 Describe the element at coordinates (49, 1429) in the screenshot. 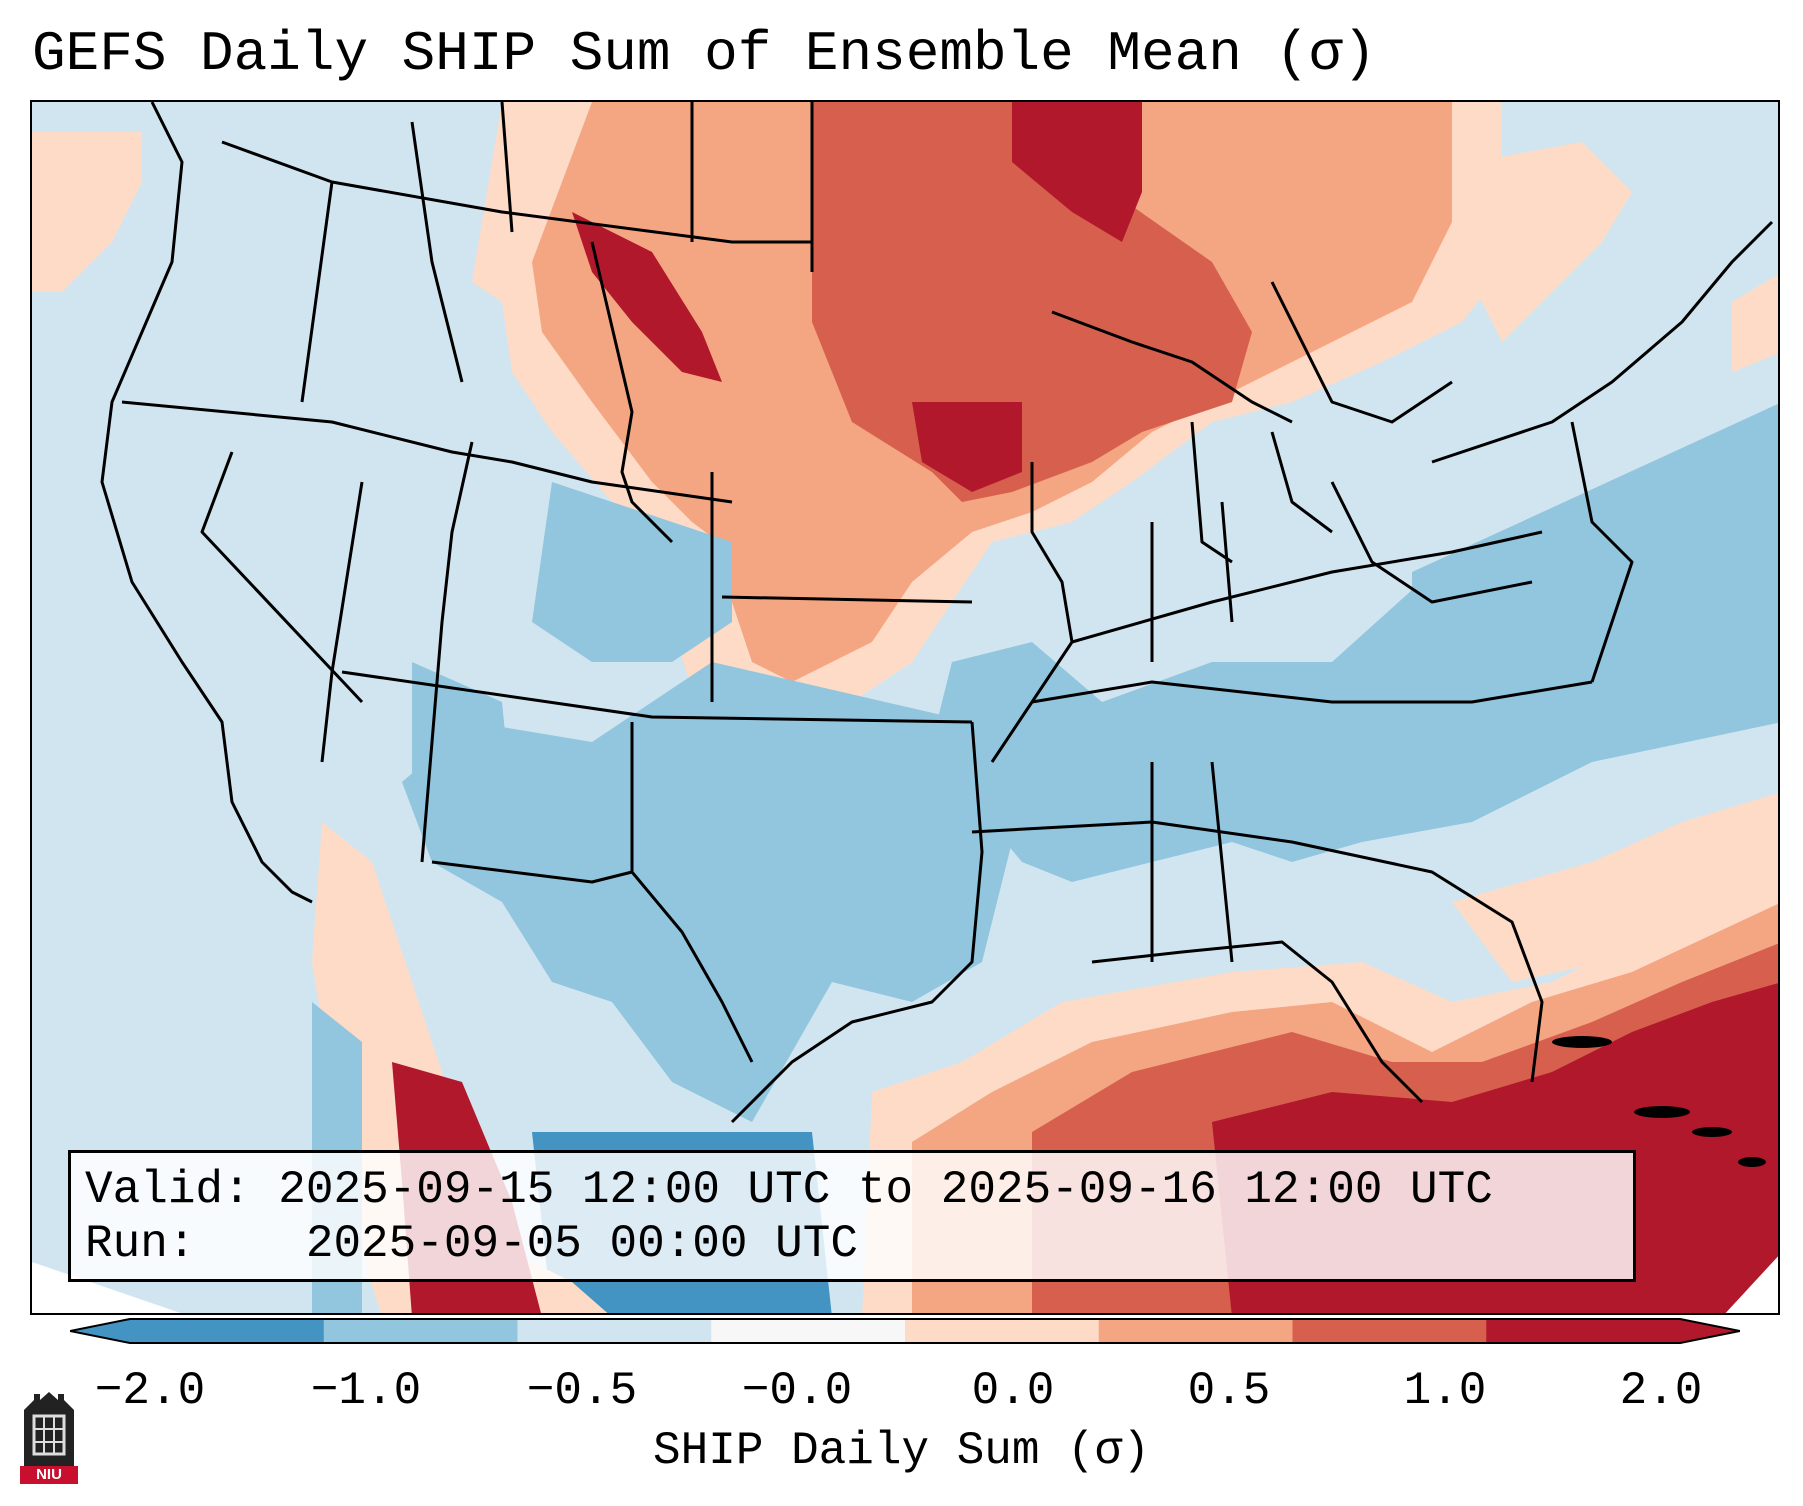

I see `niu-logo` at that location.